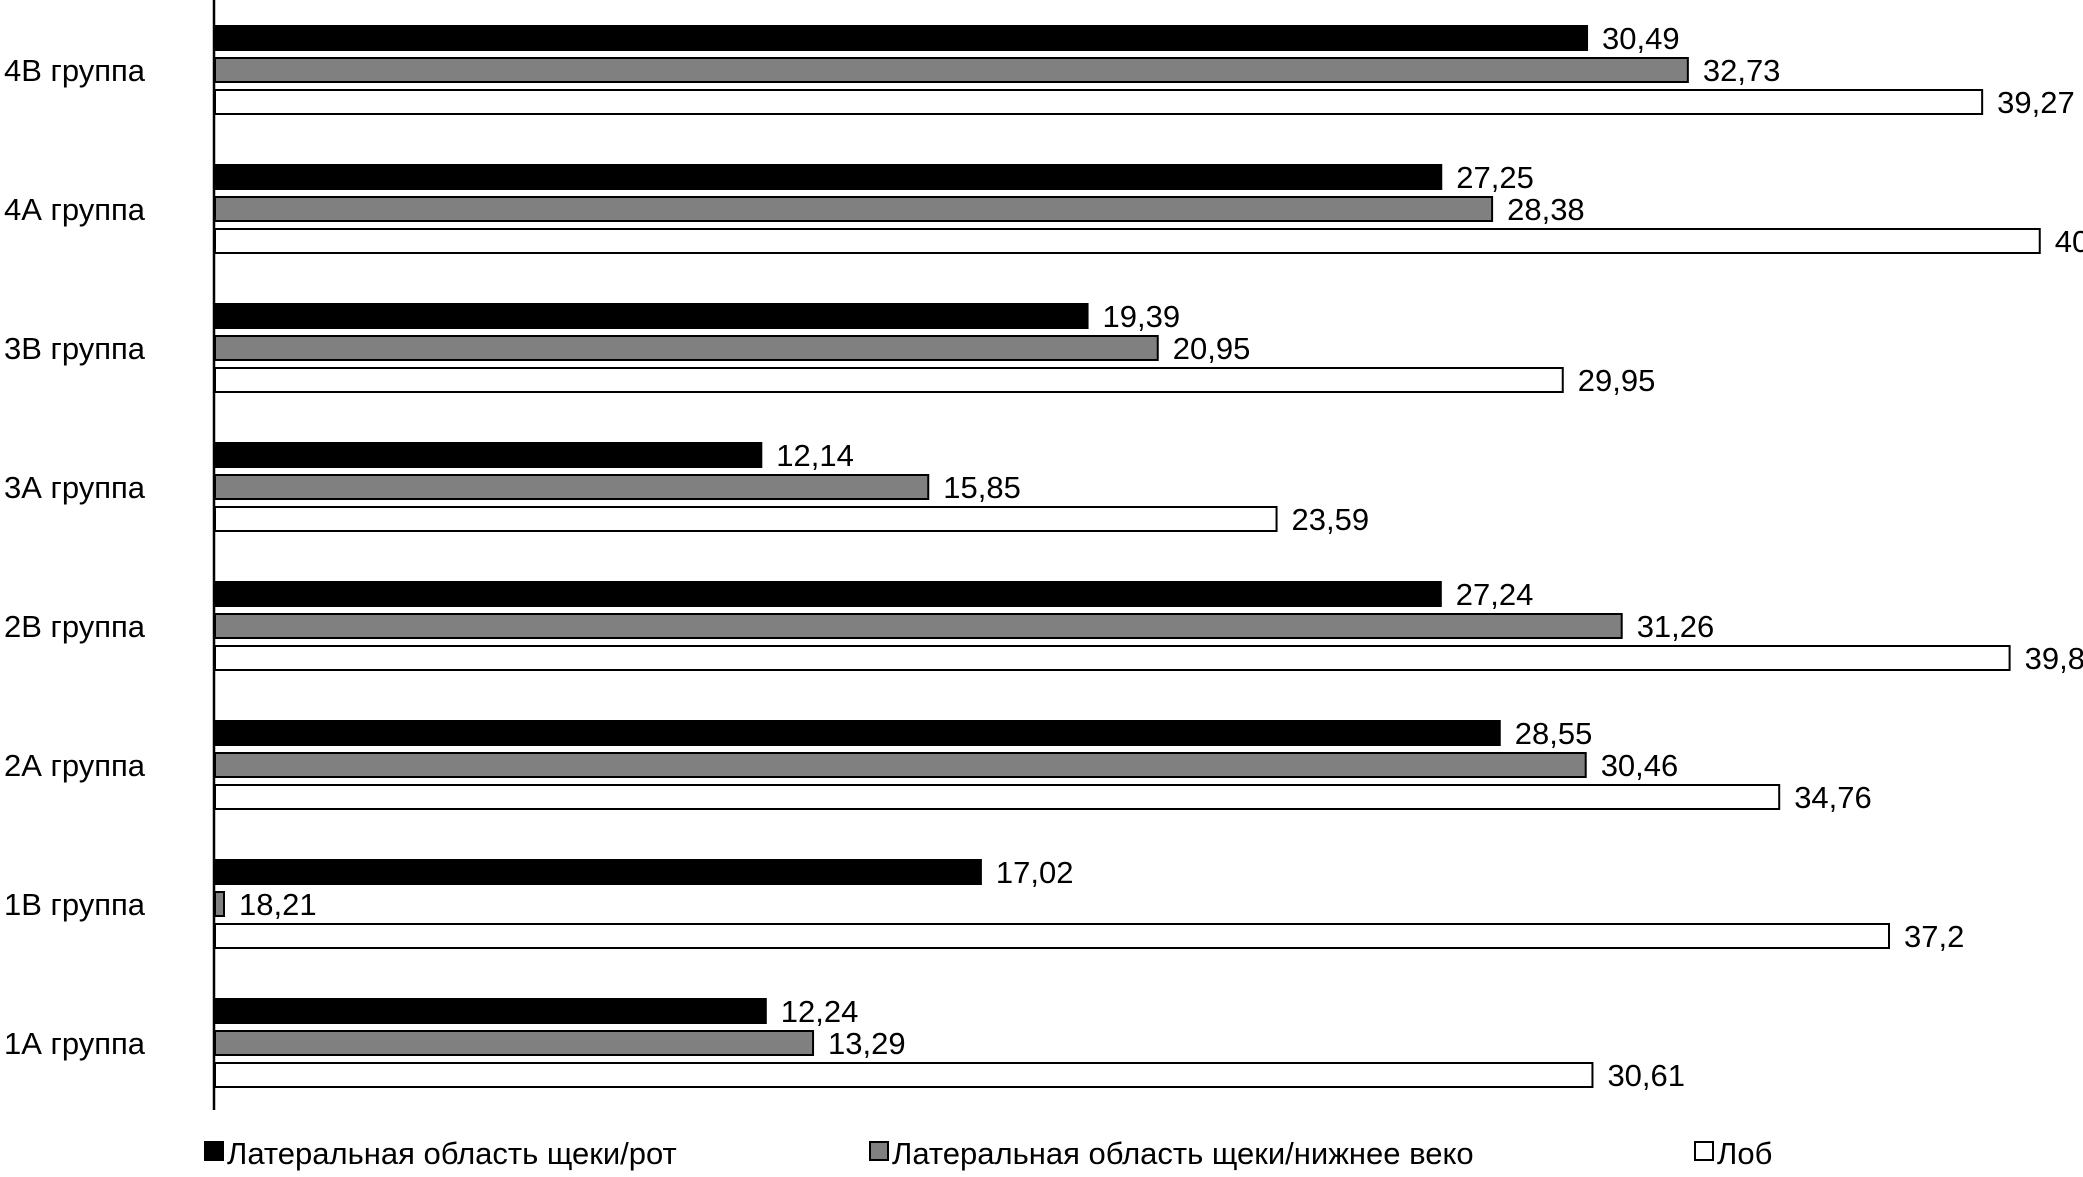 The width and height of the screenshot is (2083, 1177). Describe the element at coordinates (2036, 102) in the screenshot. I see `data-label: 39,27` at that location.